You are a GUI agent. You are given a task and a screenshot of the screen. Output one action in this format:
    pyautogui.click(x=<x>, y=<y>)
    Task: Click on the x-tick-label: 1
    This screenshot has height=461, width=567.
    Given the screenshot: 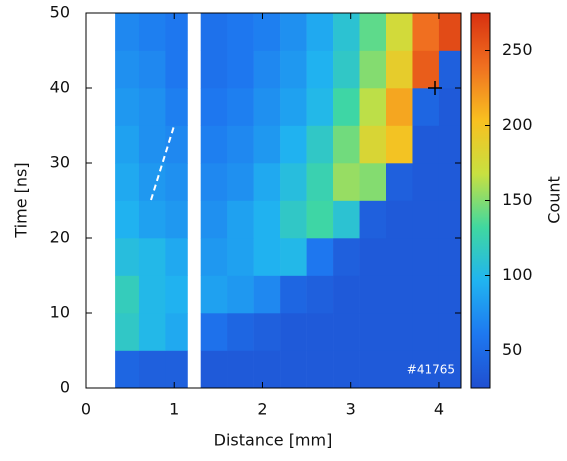 What is the action you would take?
    pyautogui.click(x=174, y=409)
    